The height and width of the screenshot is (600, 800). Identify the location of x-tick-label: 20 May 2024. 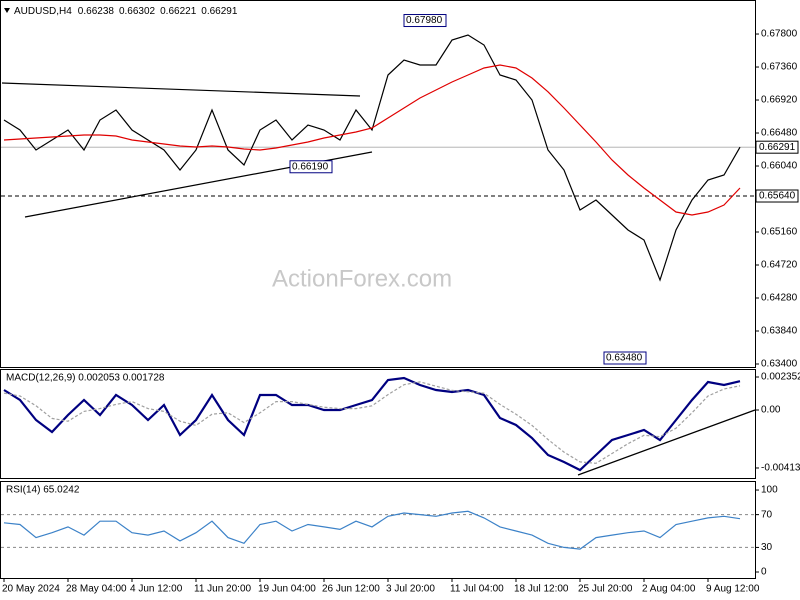
(31, 589).